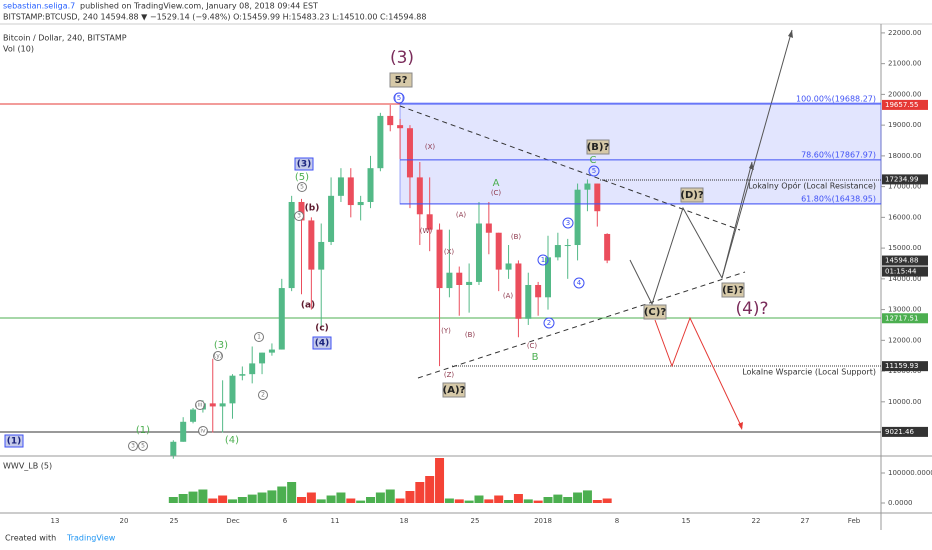 Image resolution: width=932 pixels, height=550 pixels. What do you see at coordinates (508, 296) in the screenshot?
I see `wave-label: (A)` at bounding box center [508, 296].